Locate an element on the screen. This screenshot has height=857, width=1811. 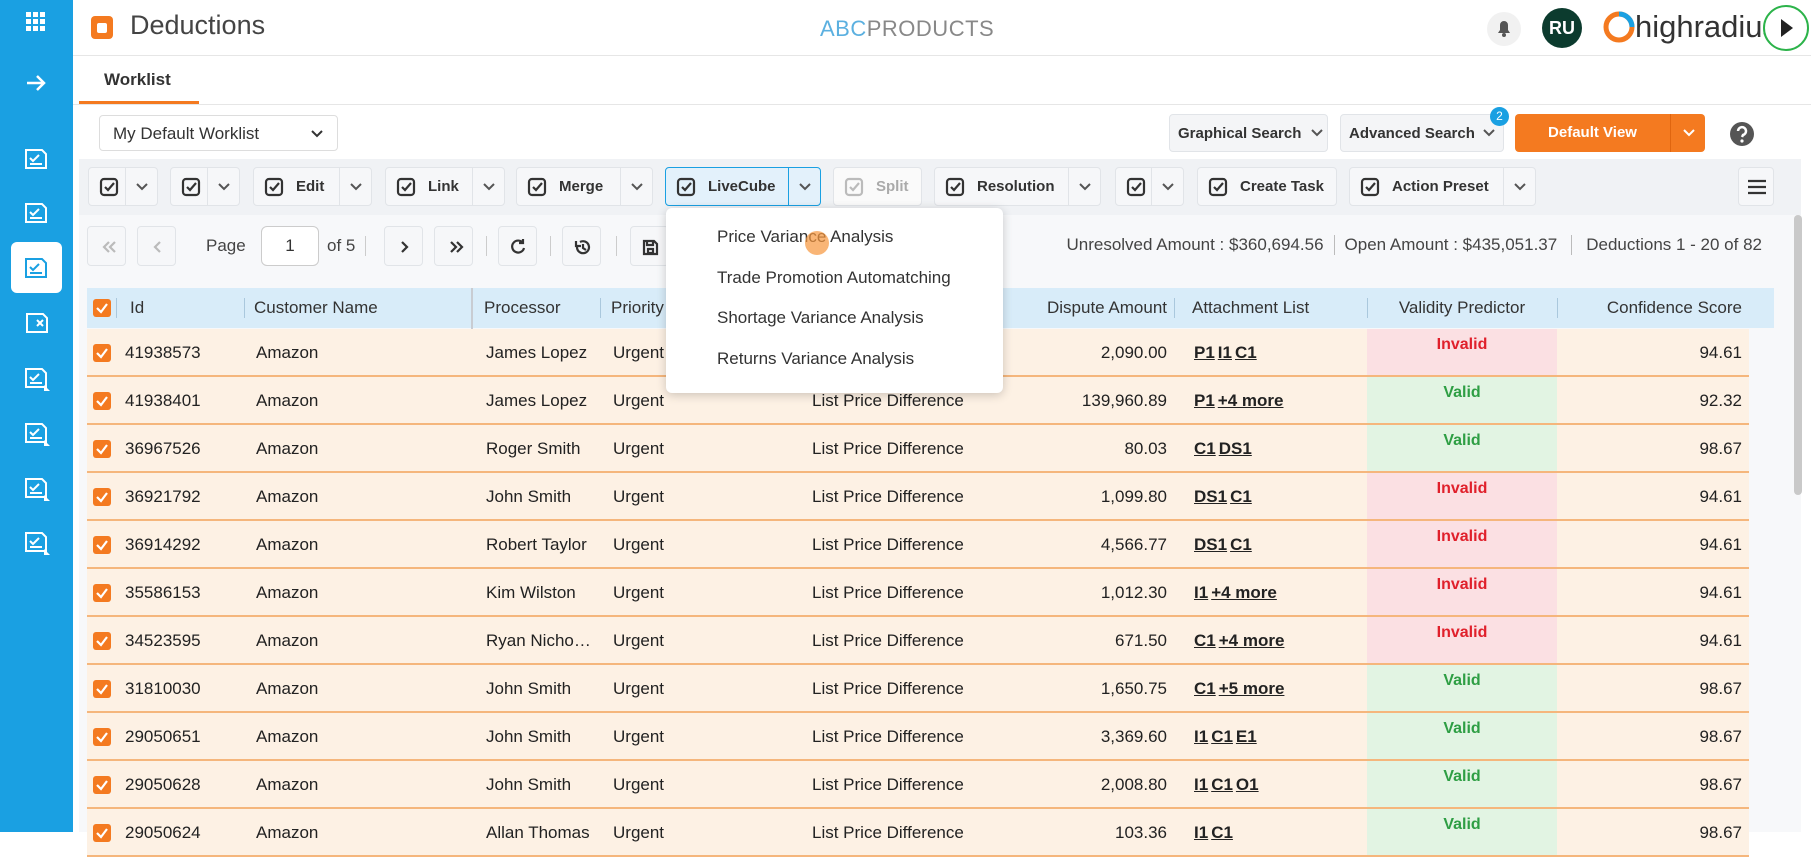
scrollbar is located at coordinates (1798, 355).